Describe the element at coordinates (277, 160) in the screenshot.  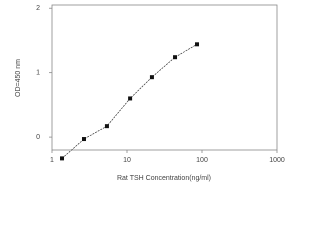
I see `x-tick-label: 1000` at that location.